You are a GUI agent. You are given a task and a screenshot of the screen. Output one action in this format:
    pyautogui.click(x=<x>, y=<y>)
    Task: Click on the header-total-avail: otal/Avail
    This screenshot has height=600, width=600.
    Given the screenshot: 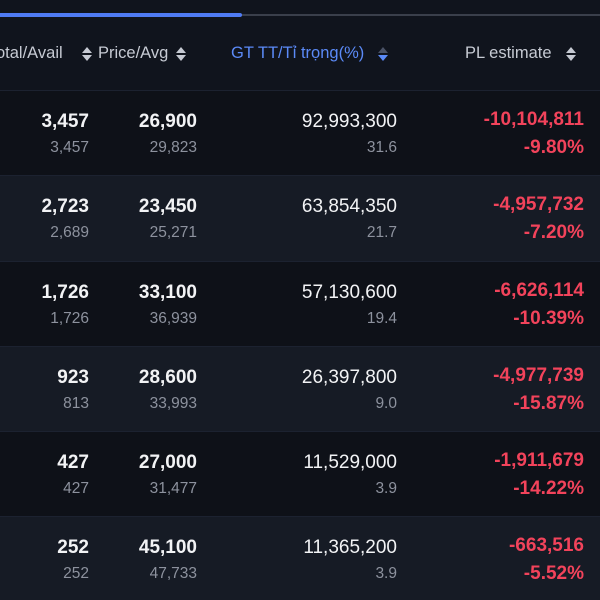 What is the action you would take?
    pyautogui.click(x=31, y=53)
    